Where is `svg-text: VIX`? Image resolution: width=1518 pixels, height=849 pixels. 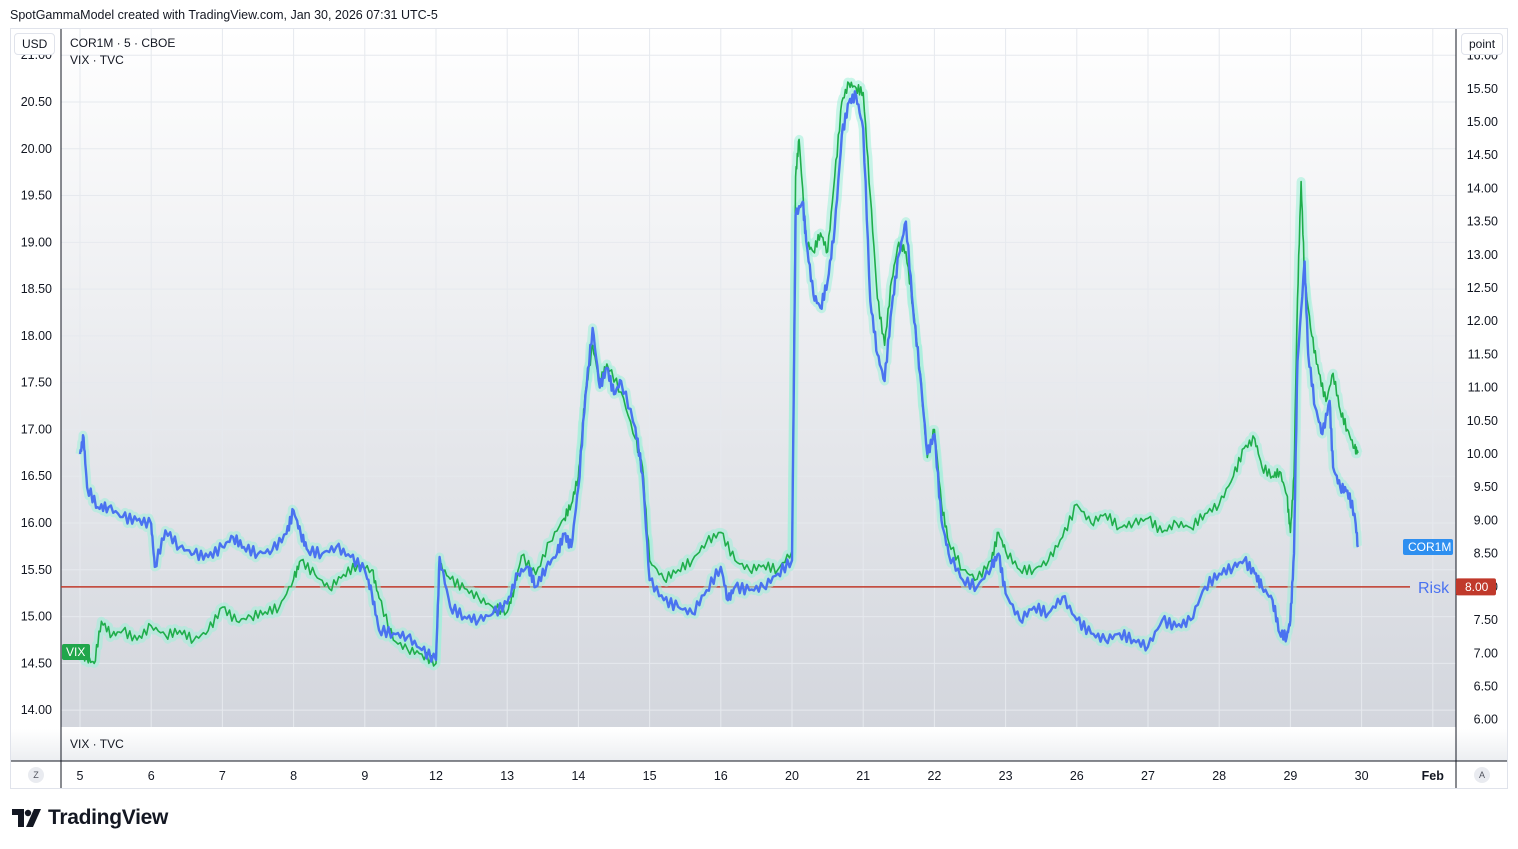 svg-text: VIX is located at coordinates (75, 652).